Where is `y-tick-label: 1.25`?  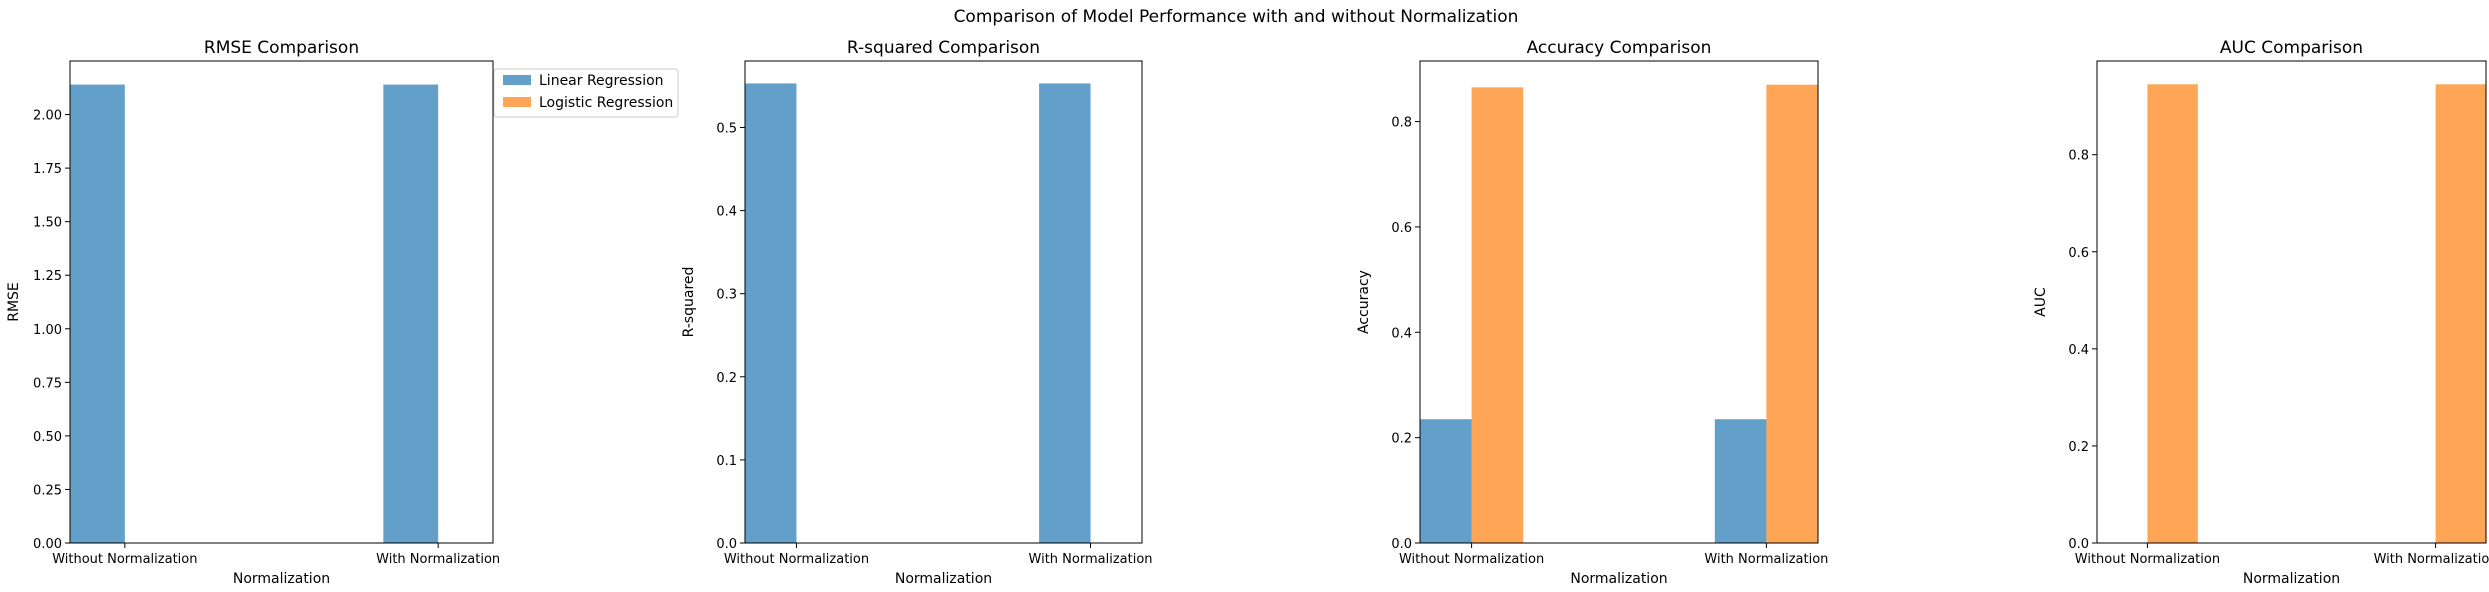
y-tick-label: 1.25 is located at coordinates (47, 276).